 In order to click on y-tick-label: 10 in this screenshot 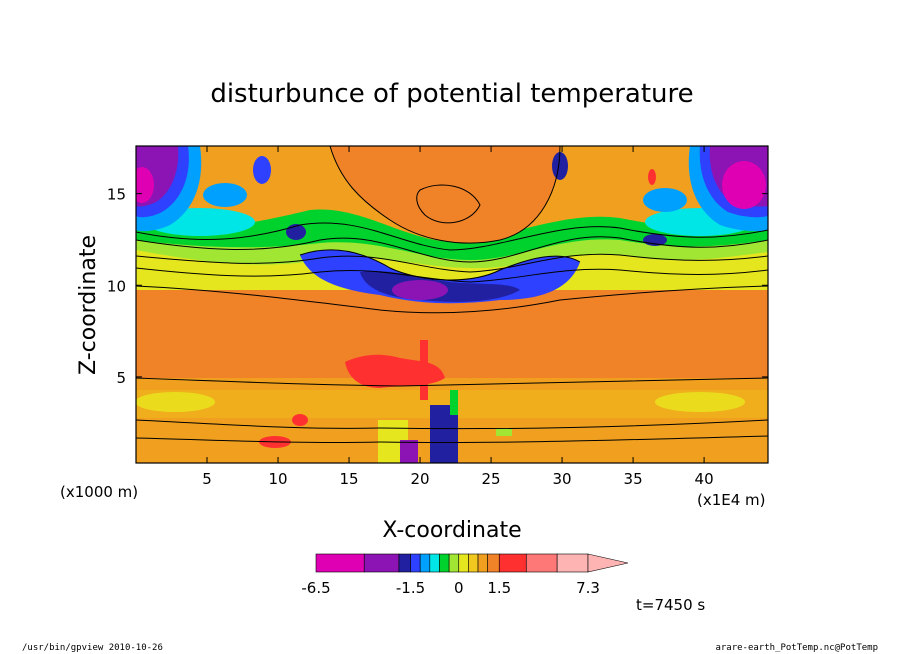, I will do `click(116, 286)`.